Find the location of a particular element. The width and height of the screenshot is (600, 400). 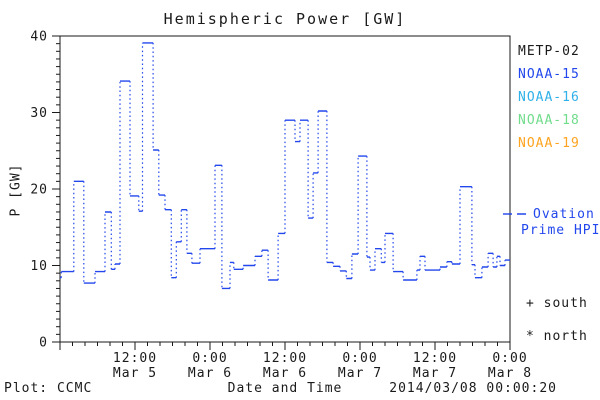

marker-north: * north is located at coordinates (557, 336).